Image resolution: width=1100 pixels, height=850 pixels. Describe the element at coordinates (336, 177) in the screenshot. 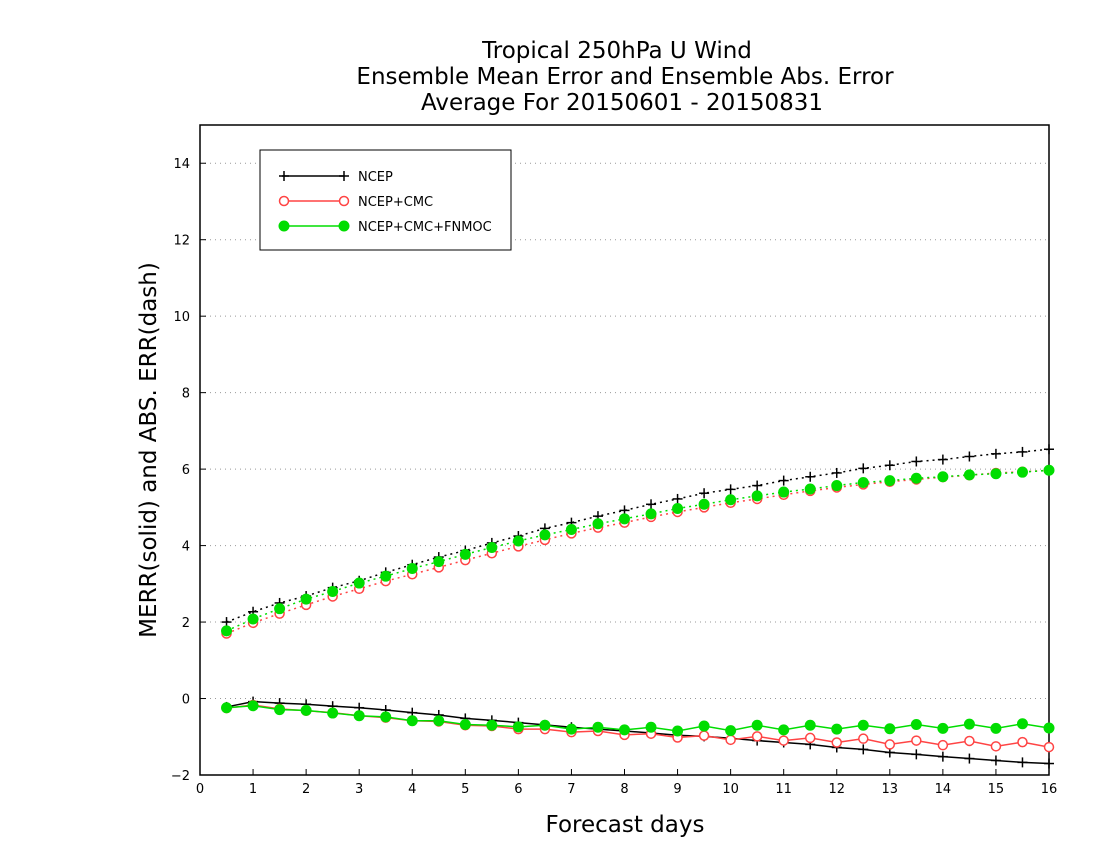

I see `legend-entry-0: NCEP` at that location.